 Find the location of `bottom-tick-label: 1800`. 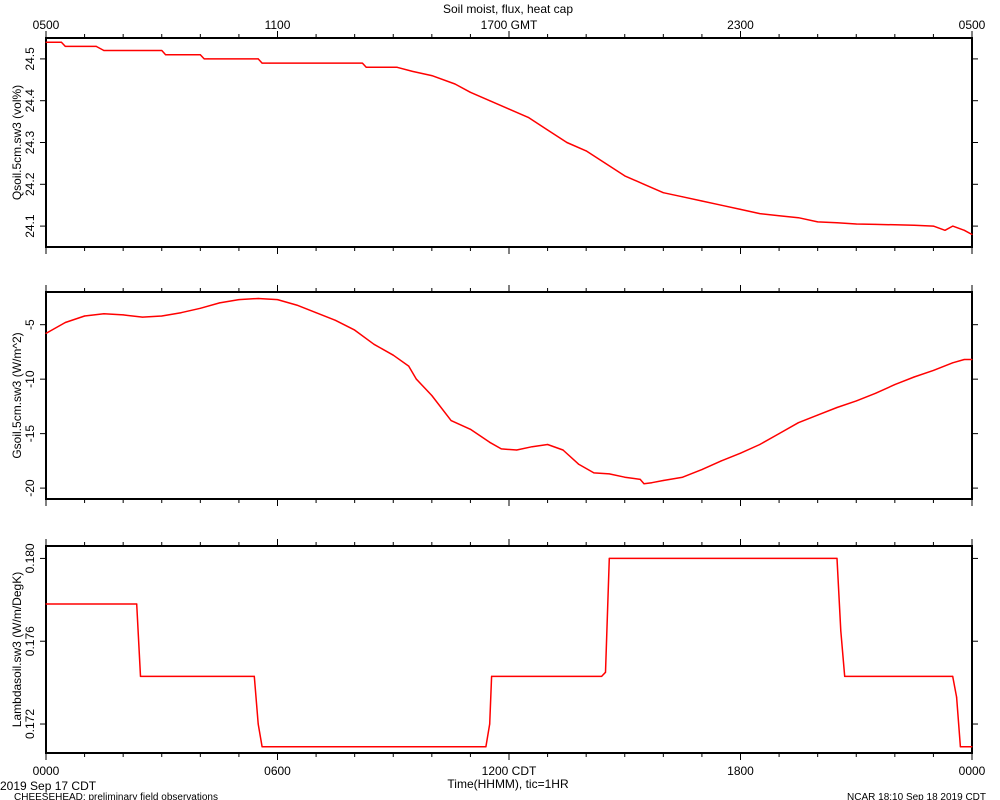

bottom-tick-label: 1800 is located at coordinates (740, 771).